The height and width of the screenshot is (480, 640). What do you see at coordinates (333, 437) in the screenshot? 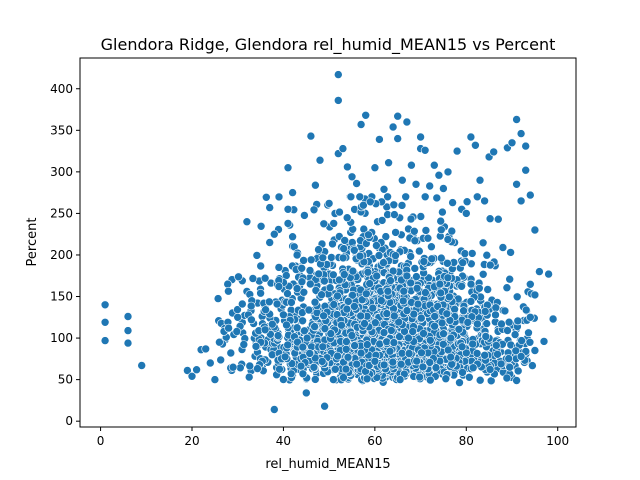
I see `x-axis: 0 20 40 60 80 100` at bounding box center [333, 437].